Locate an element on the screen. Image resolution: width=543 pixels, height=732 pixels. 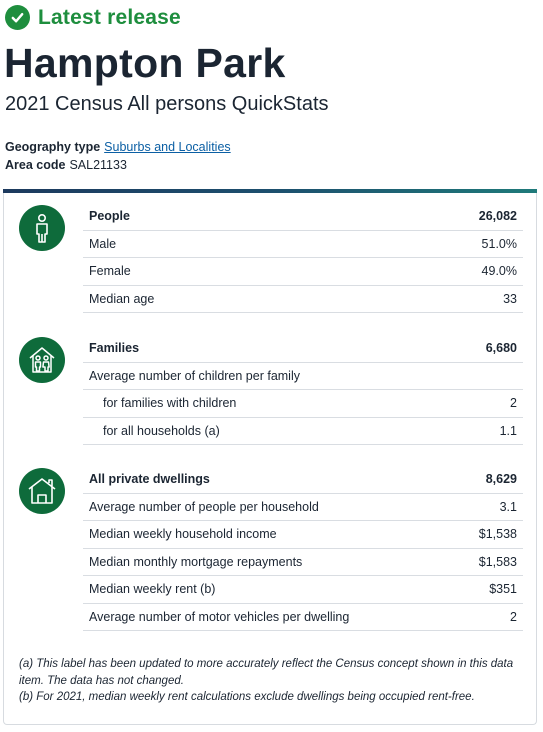
row-label: for families with children is located at coordinates (170, 403).